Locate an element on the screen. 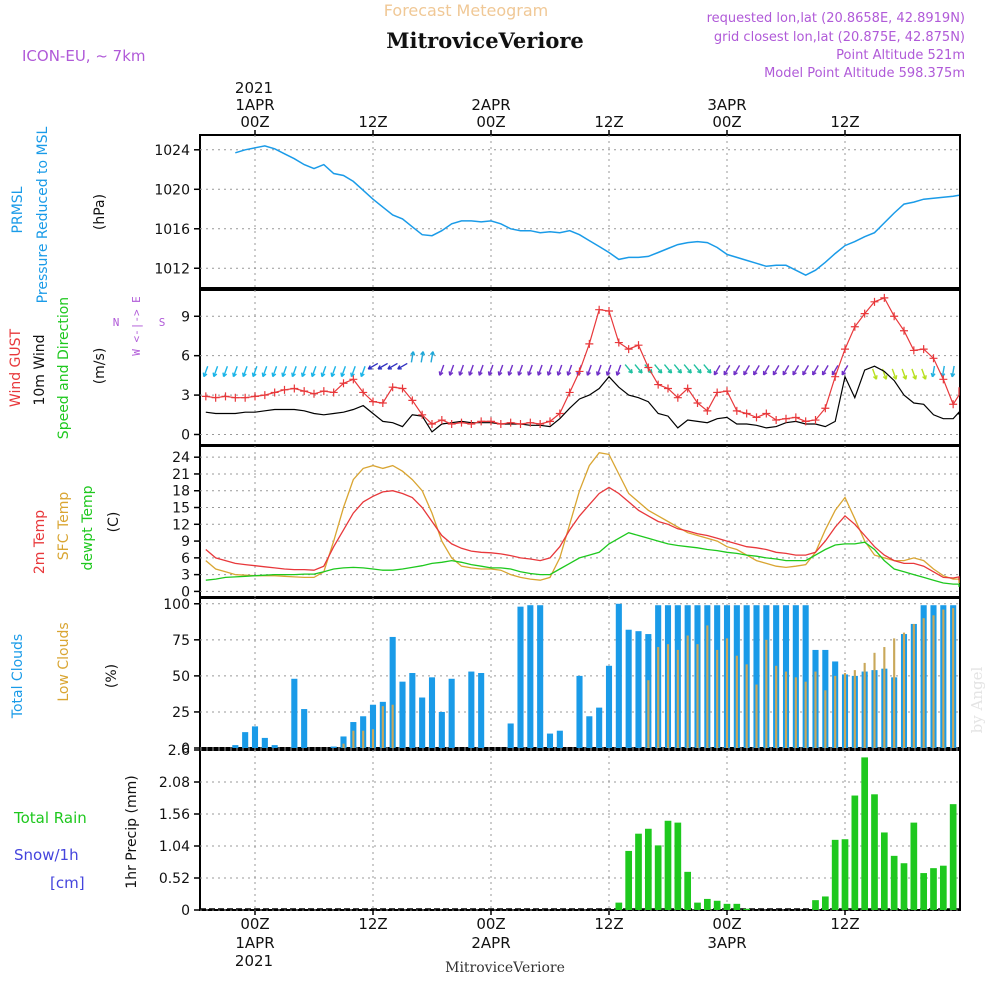  watermark: by Angel is located at coordinates (977, 699).